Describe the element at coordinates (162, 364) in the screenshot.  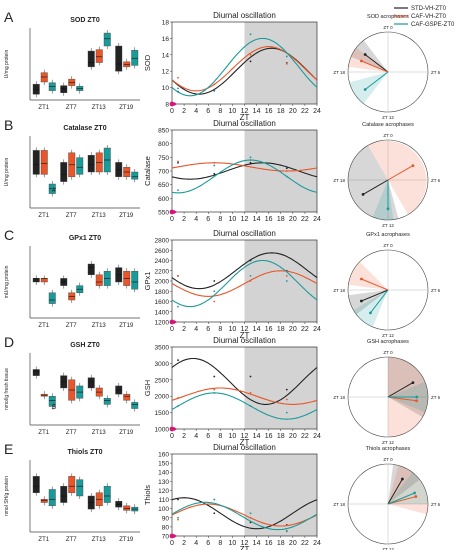
I see `y-tick-label: 3000` at that location.